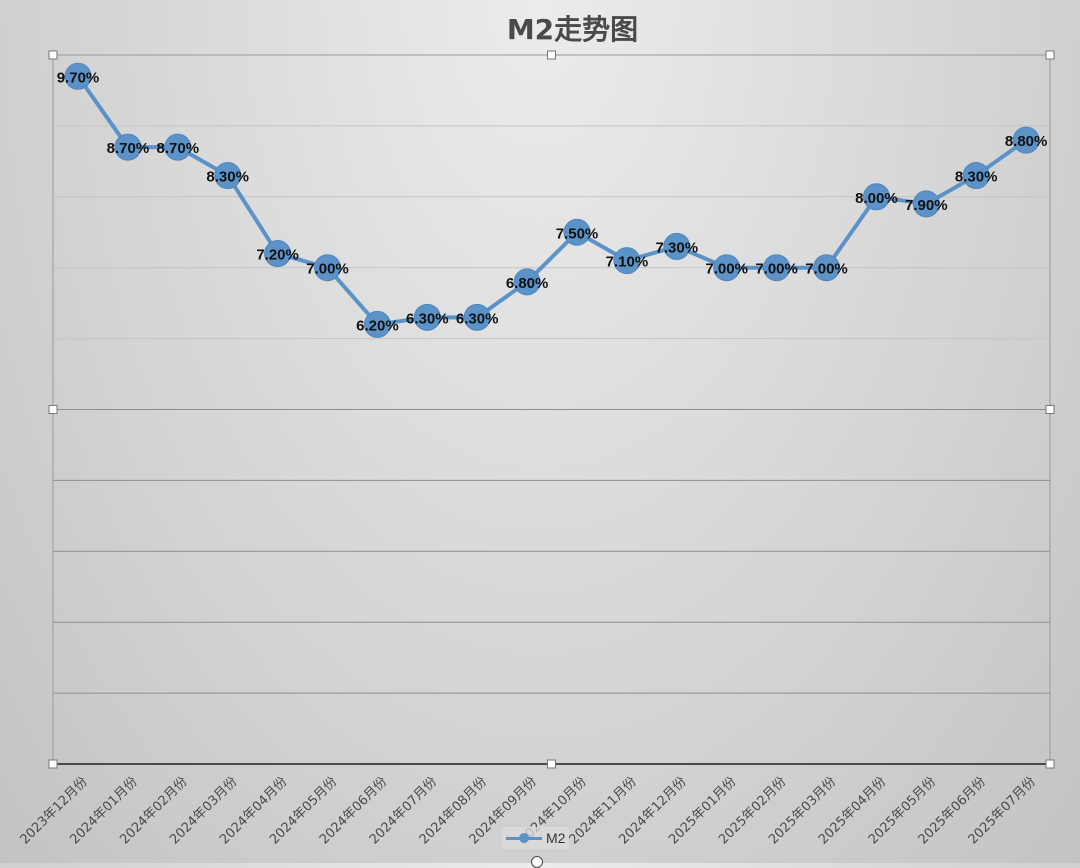 The image size is (1080, 868). I want to click on data-label: 8.00%, so click(876, 198).